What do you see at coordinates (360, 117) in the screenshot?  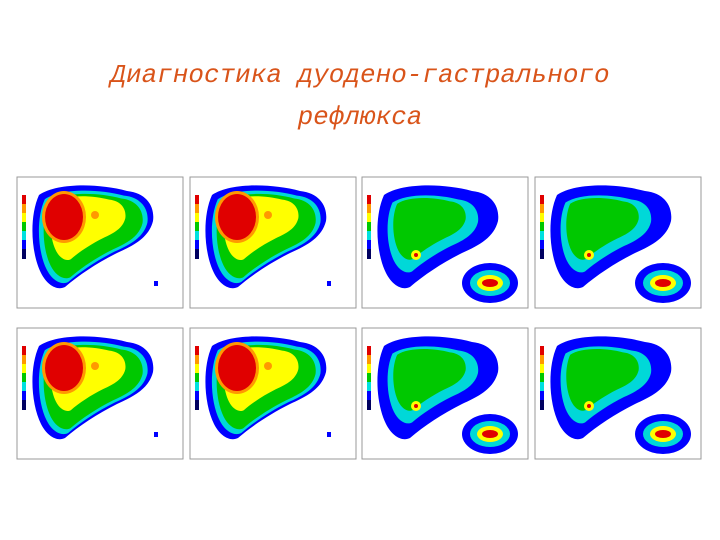 I see `title-line-2: рефлюкса` at bounding box center [360, 117].